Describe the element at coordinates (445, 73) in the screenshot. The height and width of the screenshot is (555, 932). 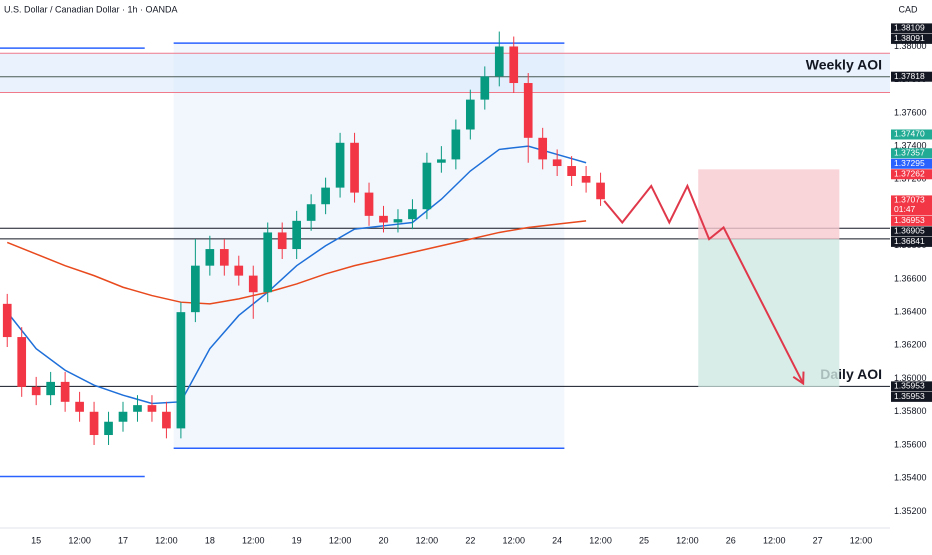
I see `zone` at that location.